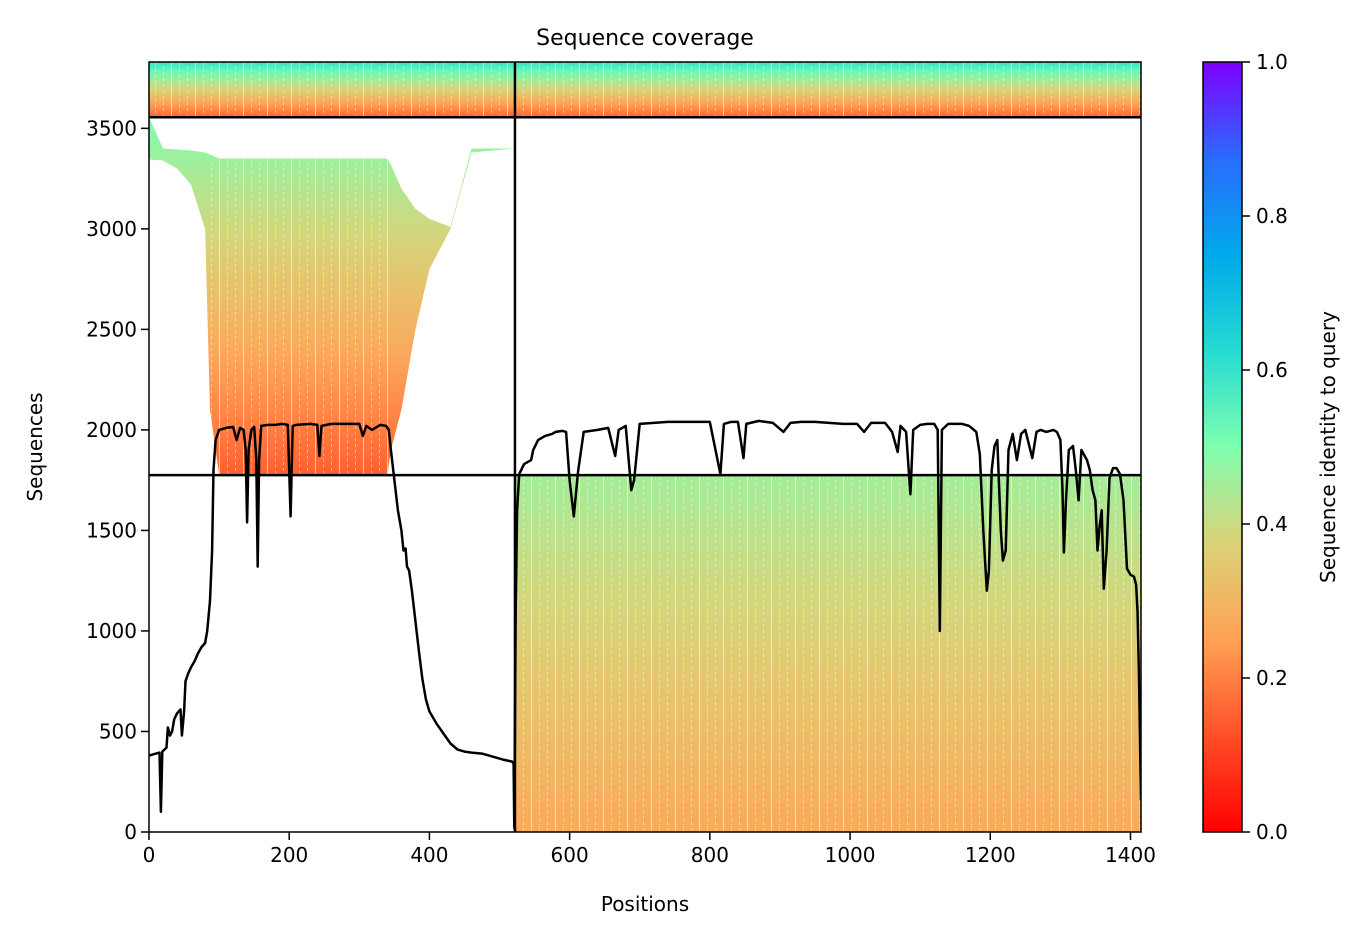 The height and width of the screenshot is (943, 1364). Describe the element at coordinates (1272, 524) in the screenshot. I see `colorbar-tick-label: 0.4` at that location.